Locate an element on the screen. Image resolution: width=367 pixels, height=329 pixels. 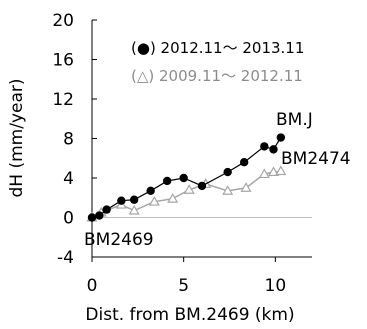
x-ticks: 0 5 10 is located at coordinates (187, 276).